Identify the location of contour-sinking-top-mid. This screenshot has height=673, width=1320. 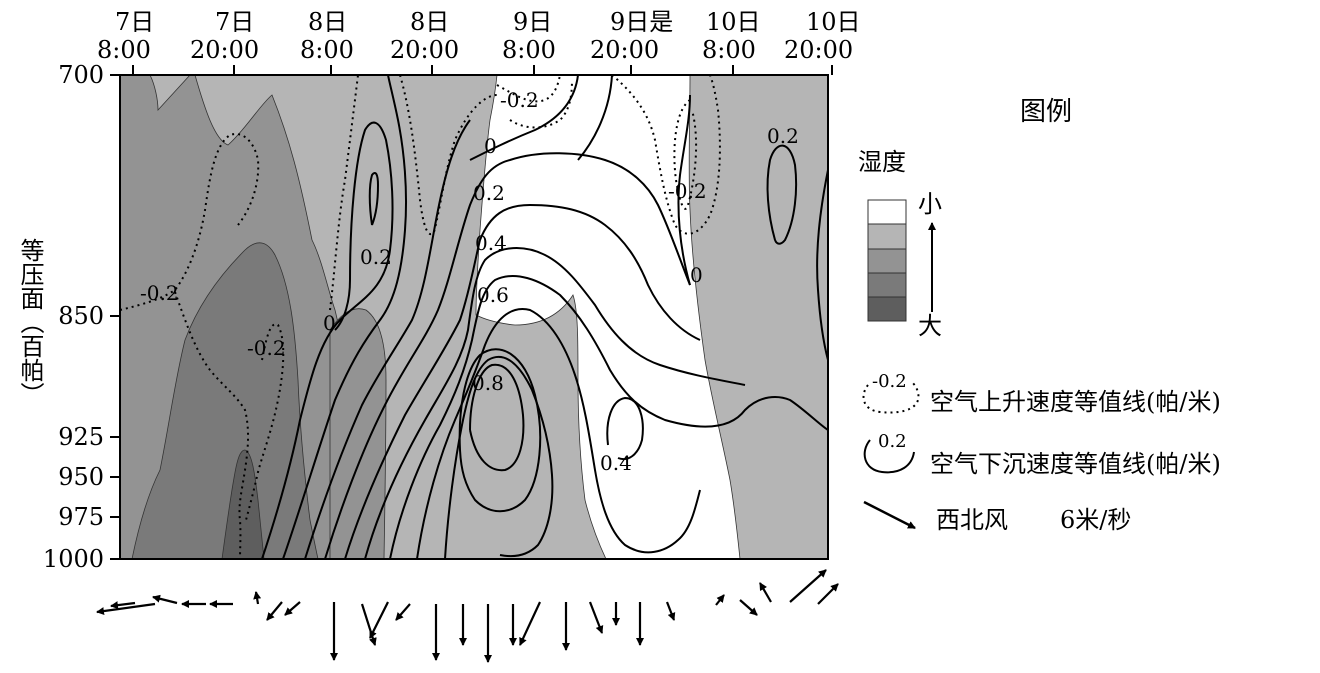
(524, 118).